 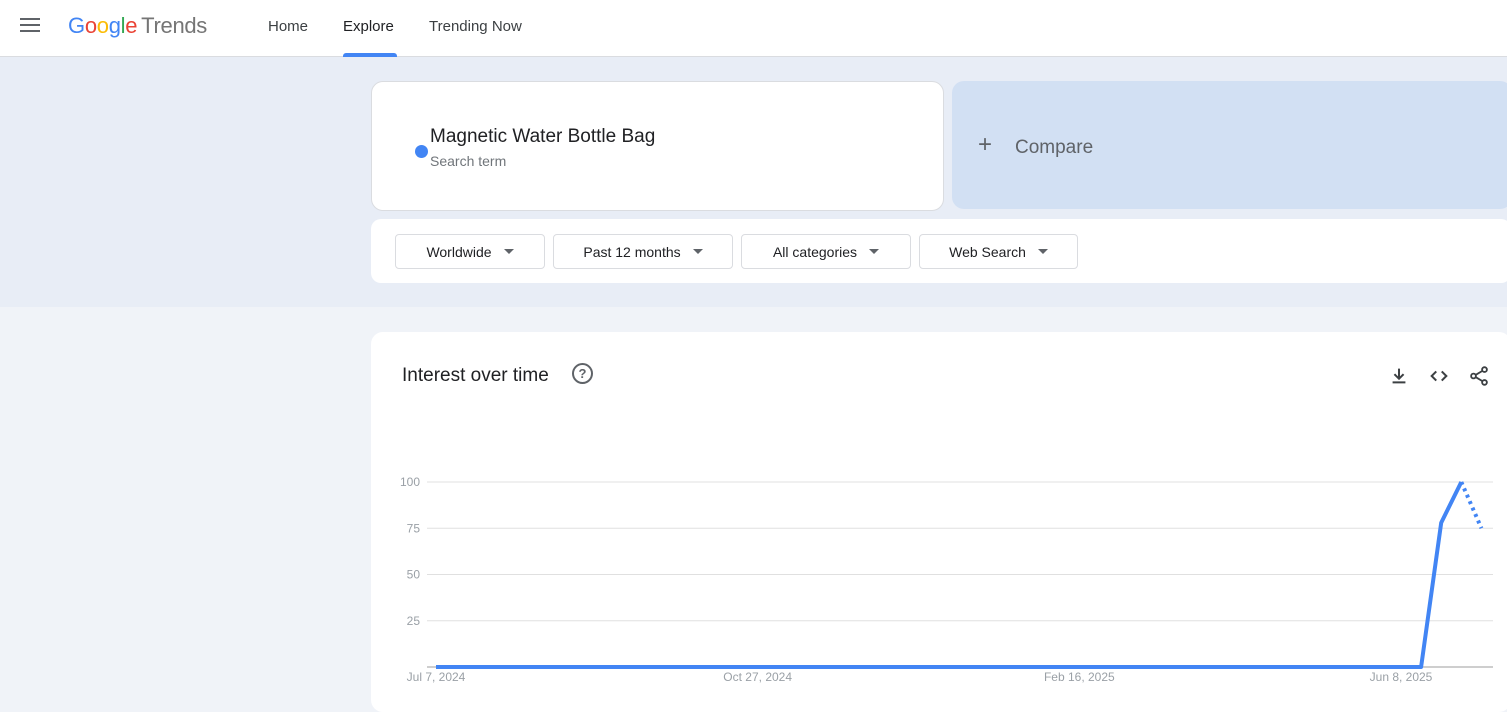 I want to click on compare-button: + Compare, so click(x=1229, y=145).